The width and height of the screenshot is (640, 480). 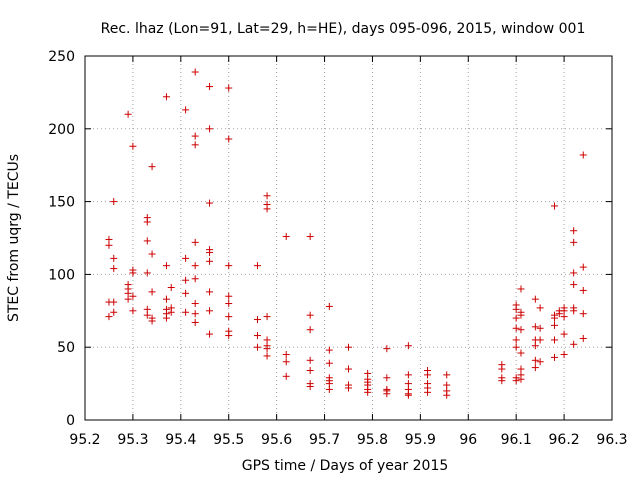 I want to click on x-tick-label: 96.1, so click(x=516, y=440).